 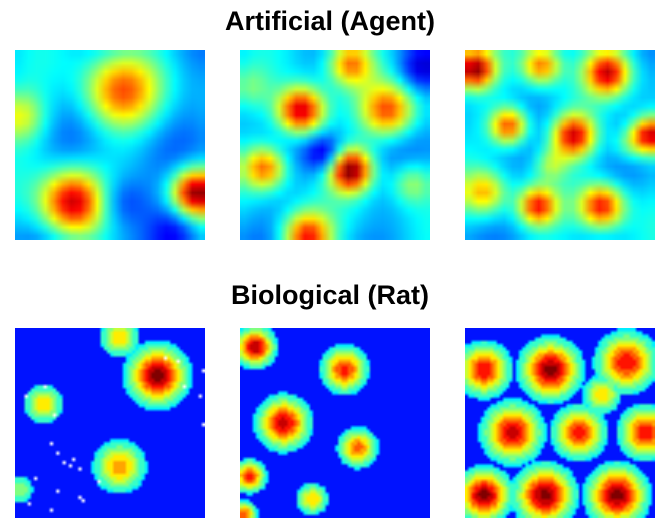 I want to click on biological-section-title: Biological (Rat), so click(x=329, y=295).